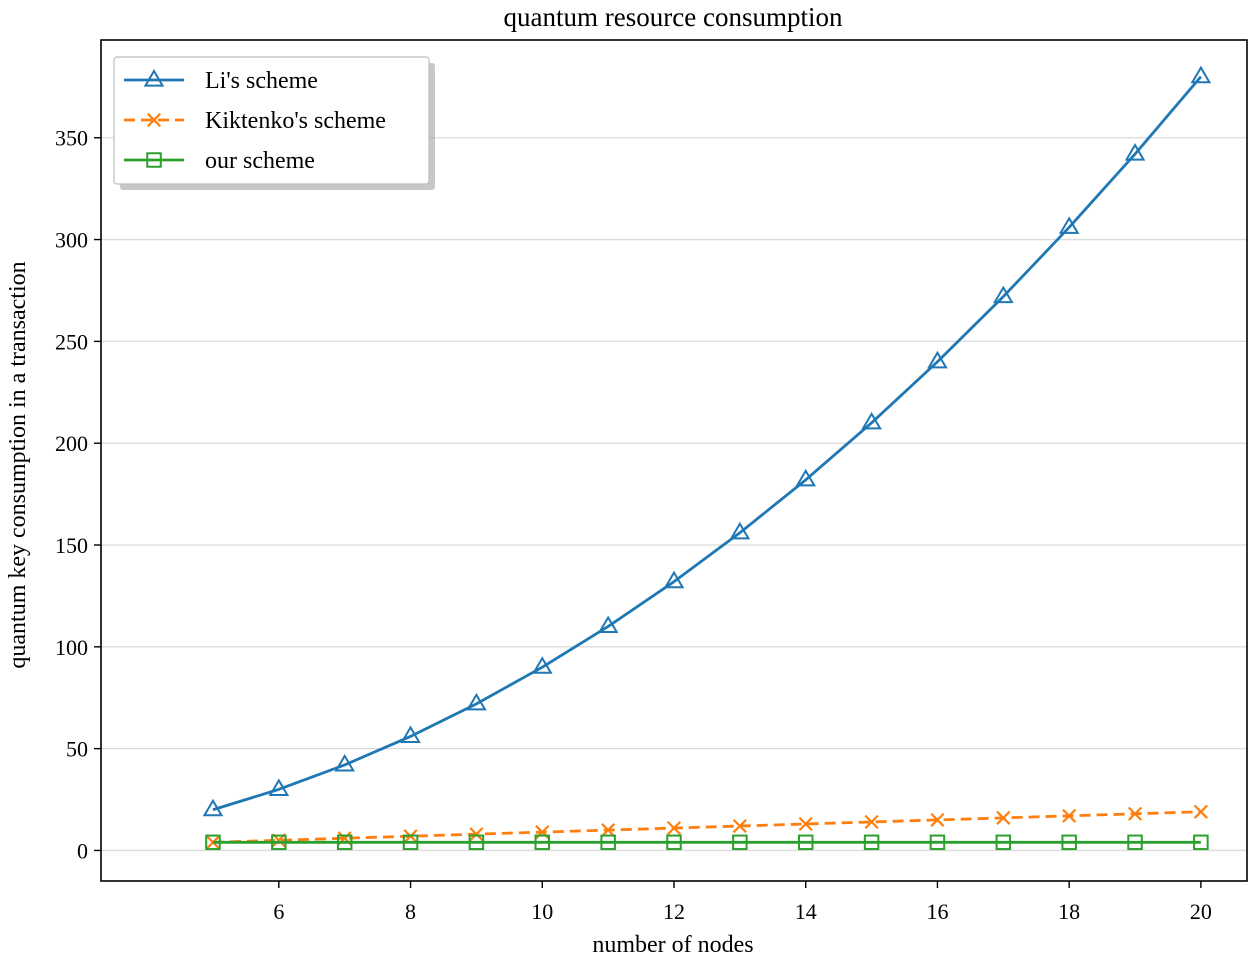  I want to click on legend: Li's scheme Kiktenko's scheme our scheme, so click(274, 123).